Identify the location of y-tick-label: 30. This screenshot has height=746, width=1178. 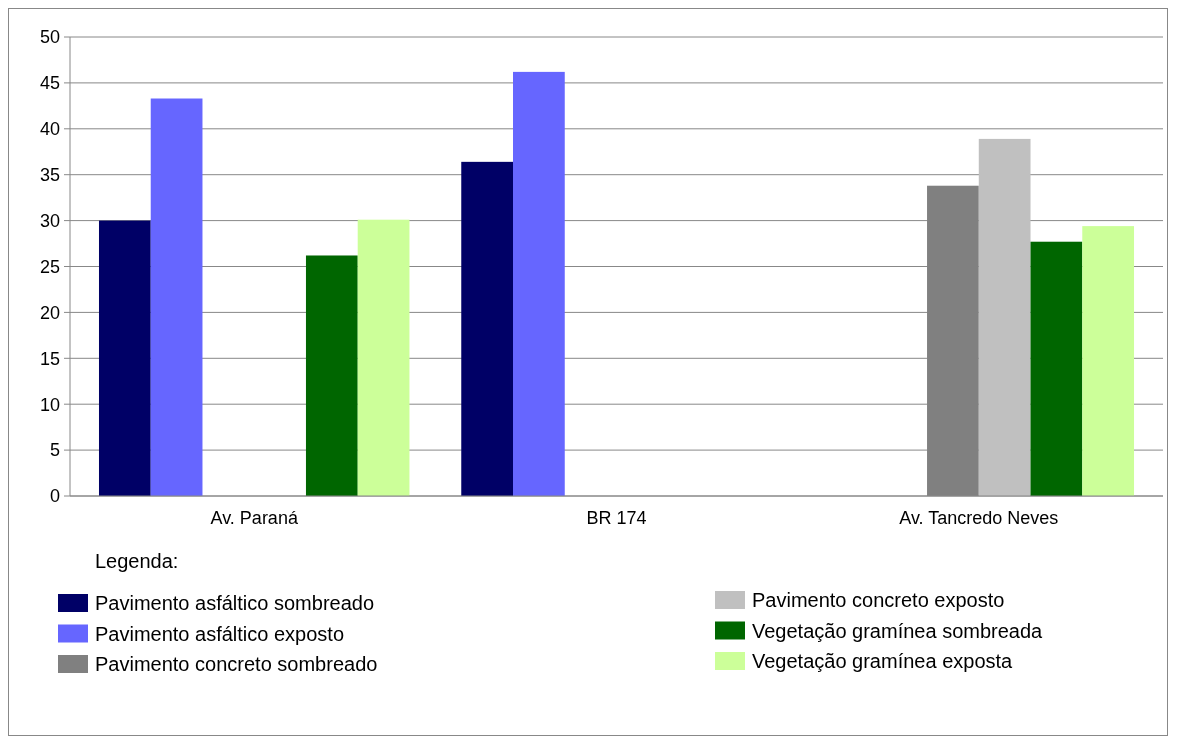
(49, 220).